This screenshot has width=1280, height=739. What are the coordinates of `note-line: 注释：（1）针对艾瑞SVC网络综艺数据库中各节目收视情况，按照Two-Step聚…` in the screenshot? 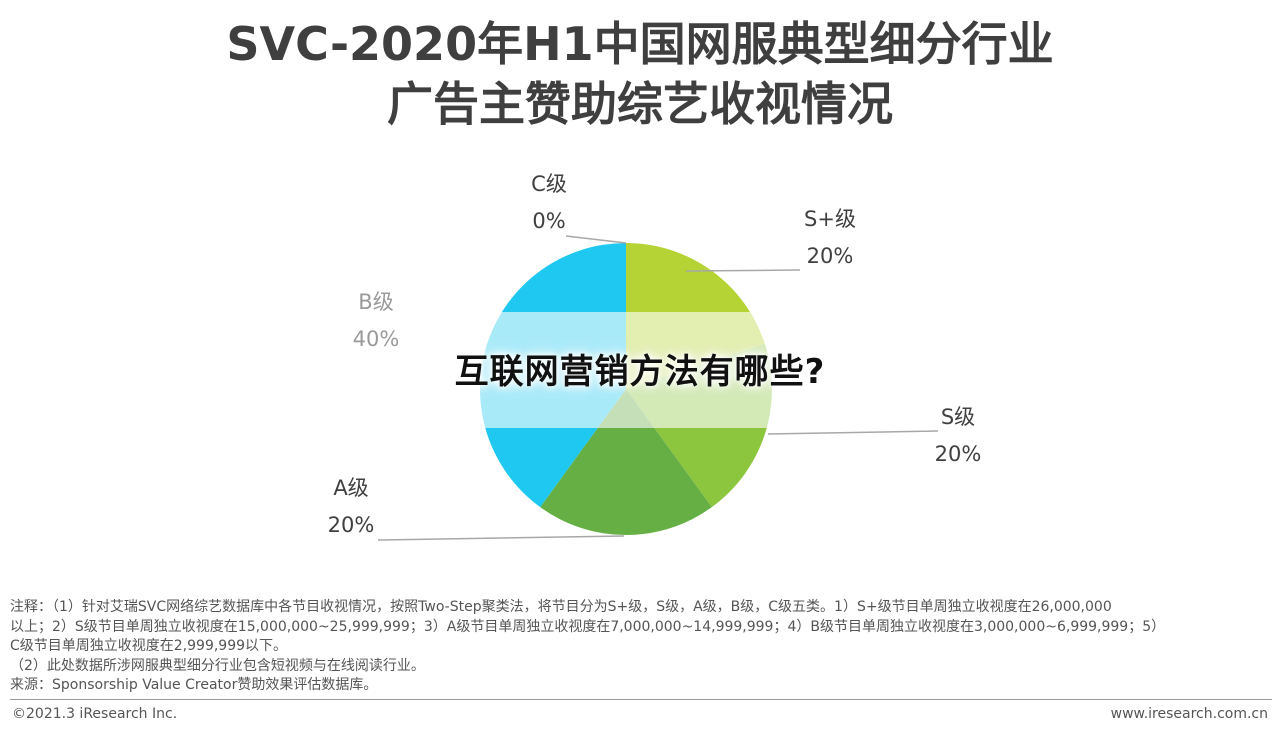 It's located at (561, 607).